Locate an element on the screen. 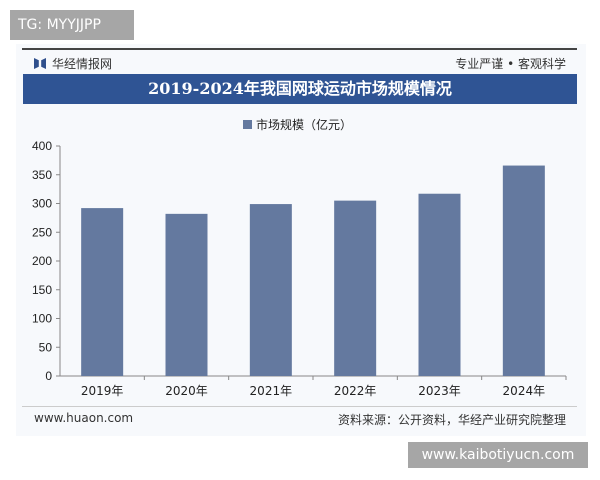  bar-2023年 is located at coordinates (439, 284).